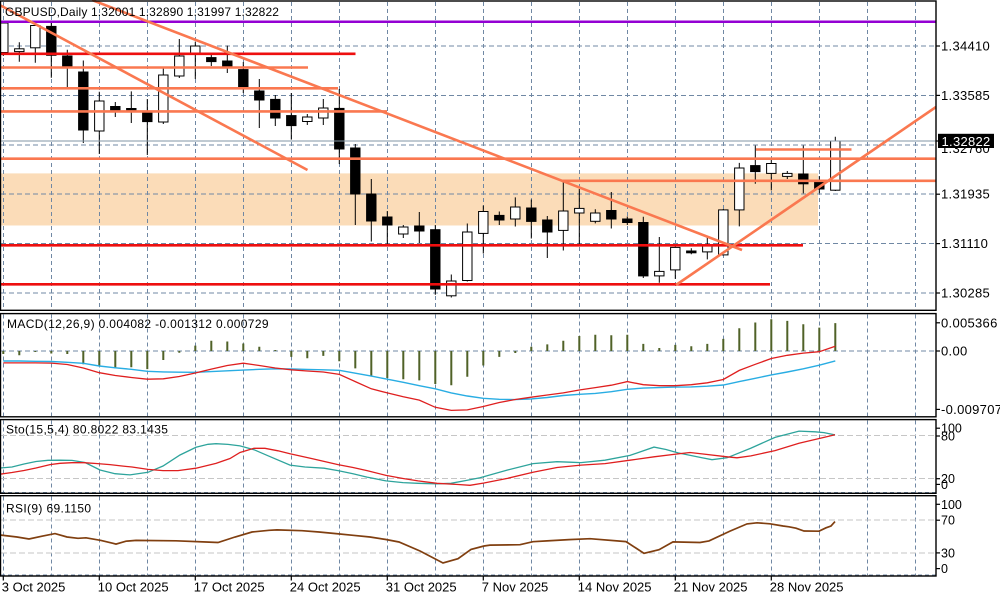 The width and height of the screenshot is (1000, 600). What do you see at coordinates (948, 553) in the screenshot?
I see `svg-text: 30` at bounding box center [948, 553].